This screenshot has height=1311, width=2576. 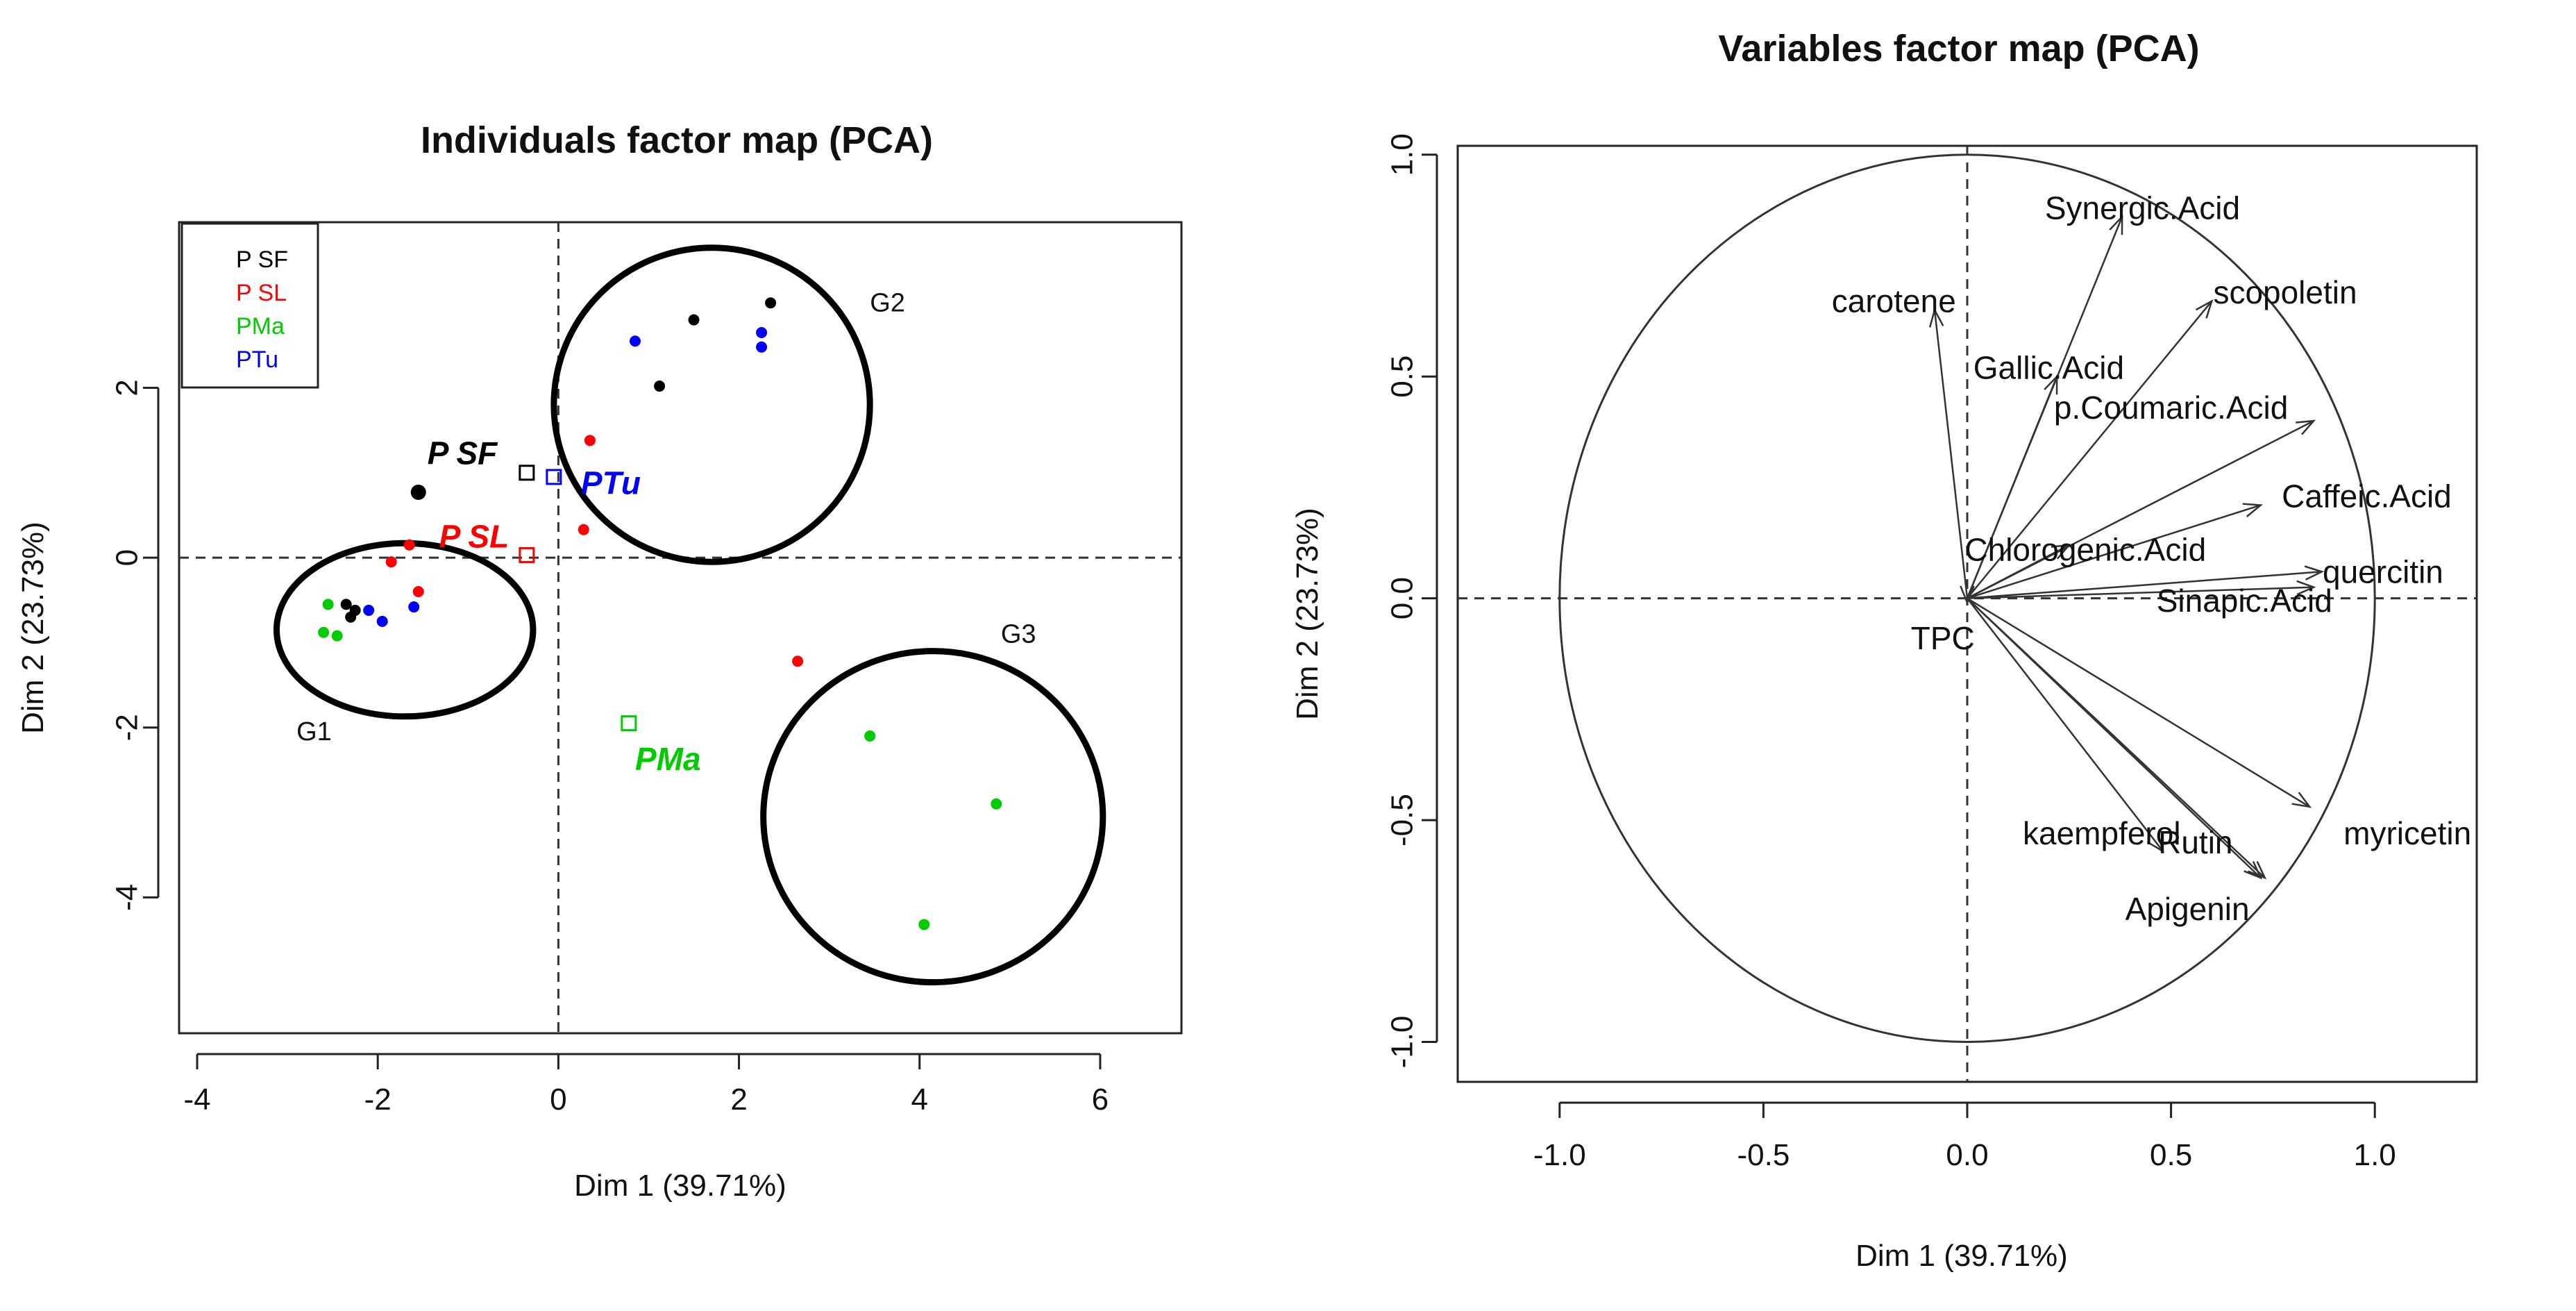 I want to click on left-y-tick-label: -4, so click(x=127, y=898).